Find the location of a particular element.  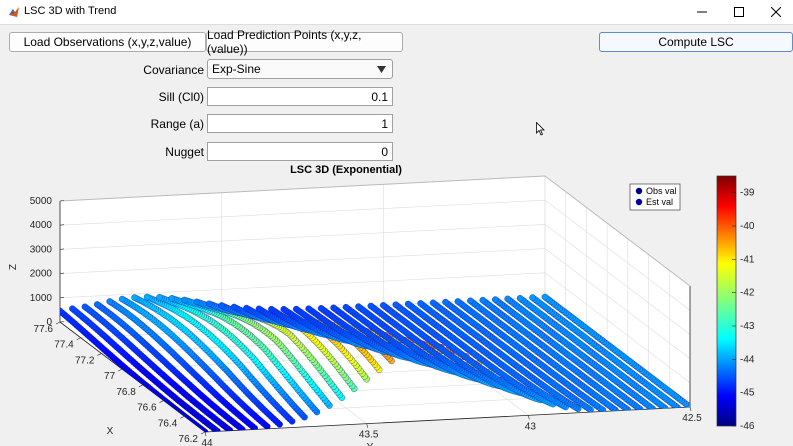

colorbar-tick-label: -40 is located at coordinates (747, 226).